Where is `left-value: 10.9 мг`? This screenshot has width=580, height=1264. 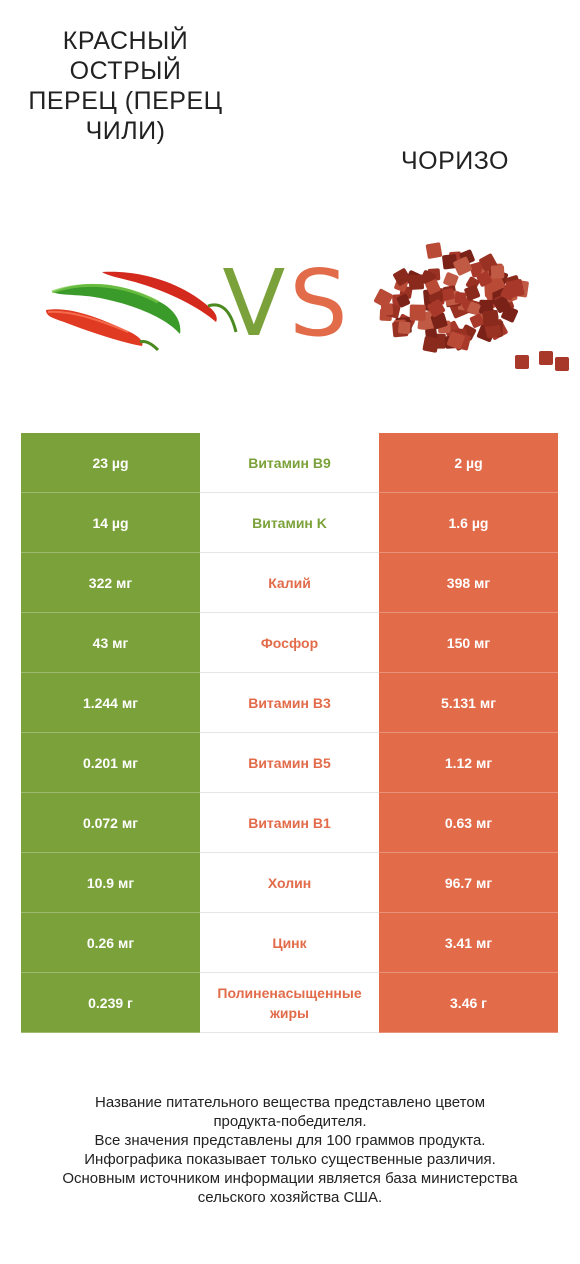 left-value: 10.9 мг is located at coordinates (110, 883).